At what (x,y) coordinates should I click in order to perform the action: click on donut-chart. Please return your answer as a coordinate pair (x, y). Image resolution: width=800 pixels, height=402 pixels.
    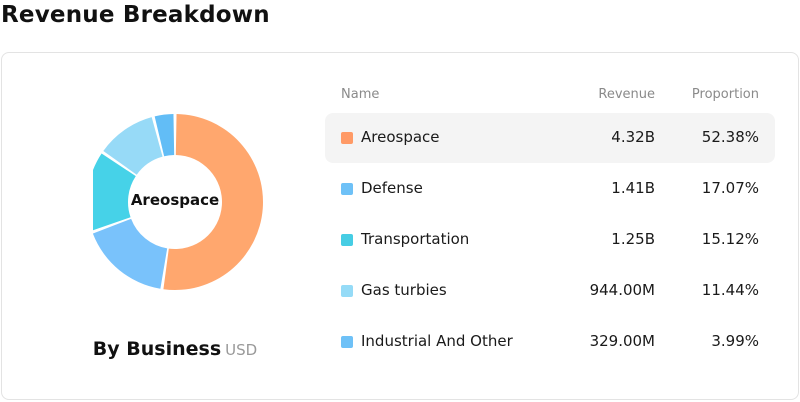
    Looking at the image, I should click on (179, 203).